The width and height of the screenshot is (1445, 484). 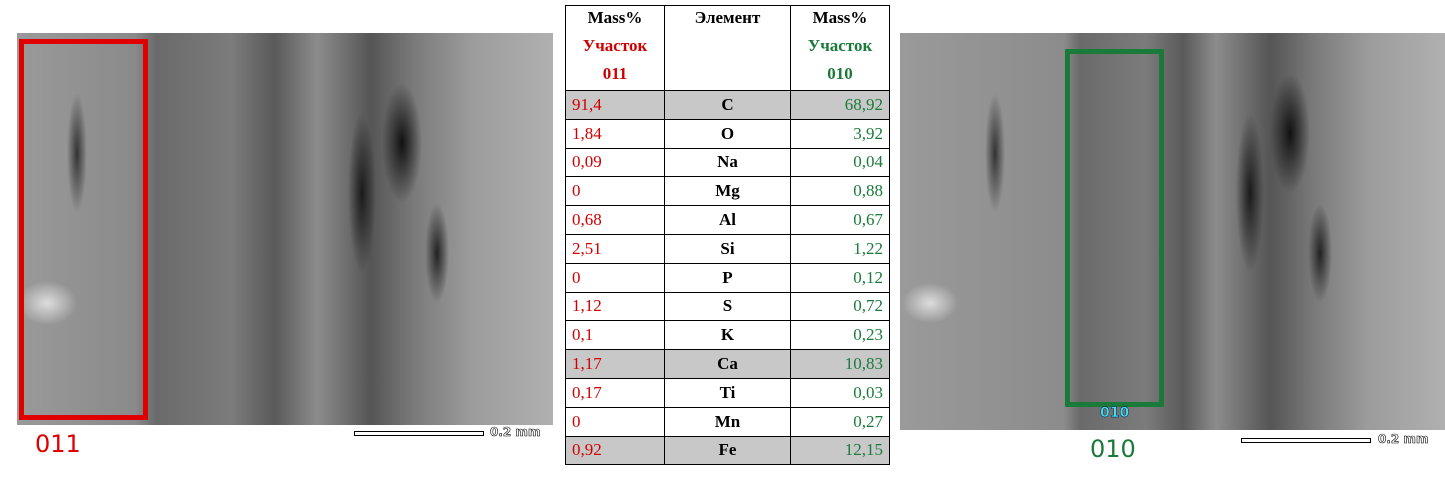 I want to click on table-row: 0,68 Al 0,67, so click(x=727, y=220).